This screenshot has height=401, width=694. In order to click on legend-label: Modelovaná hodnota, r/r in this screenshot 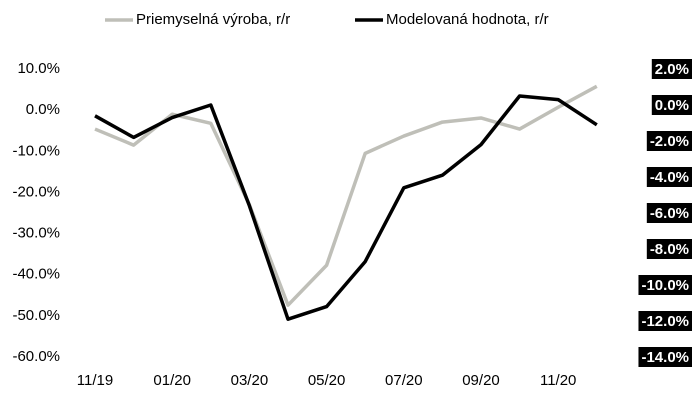, I will do `click(467, 19)`.